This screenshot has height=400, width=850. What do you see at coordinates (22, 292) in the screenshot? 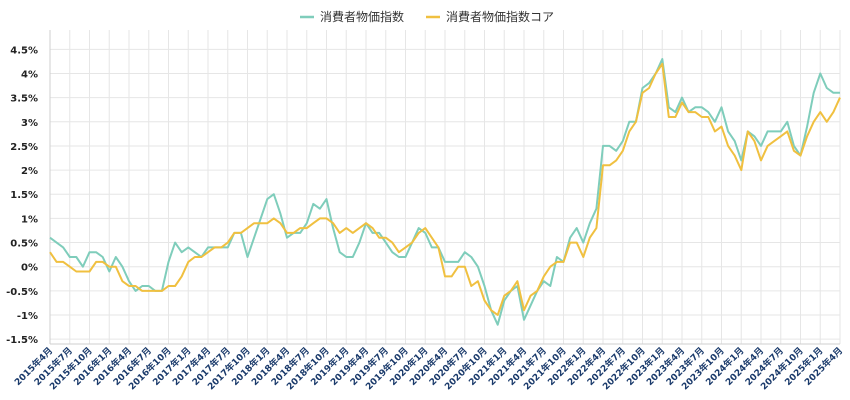
I see `y-tick-label: -0.5%` at bounding box center [22, 292].